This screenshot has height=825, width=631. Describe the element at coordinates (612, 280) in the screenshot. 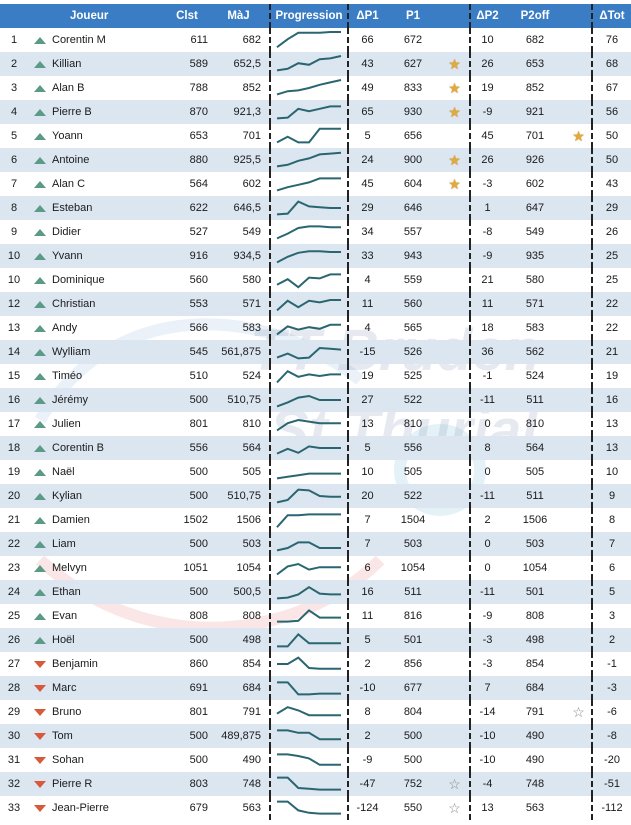

I see `dtot-cell: 25` at that location.